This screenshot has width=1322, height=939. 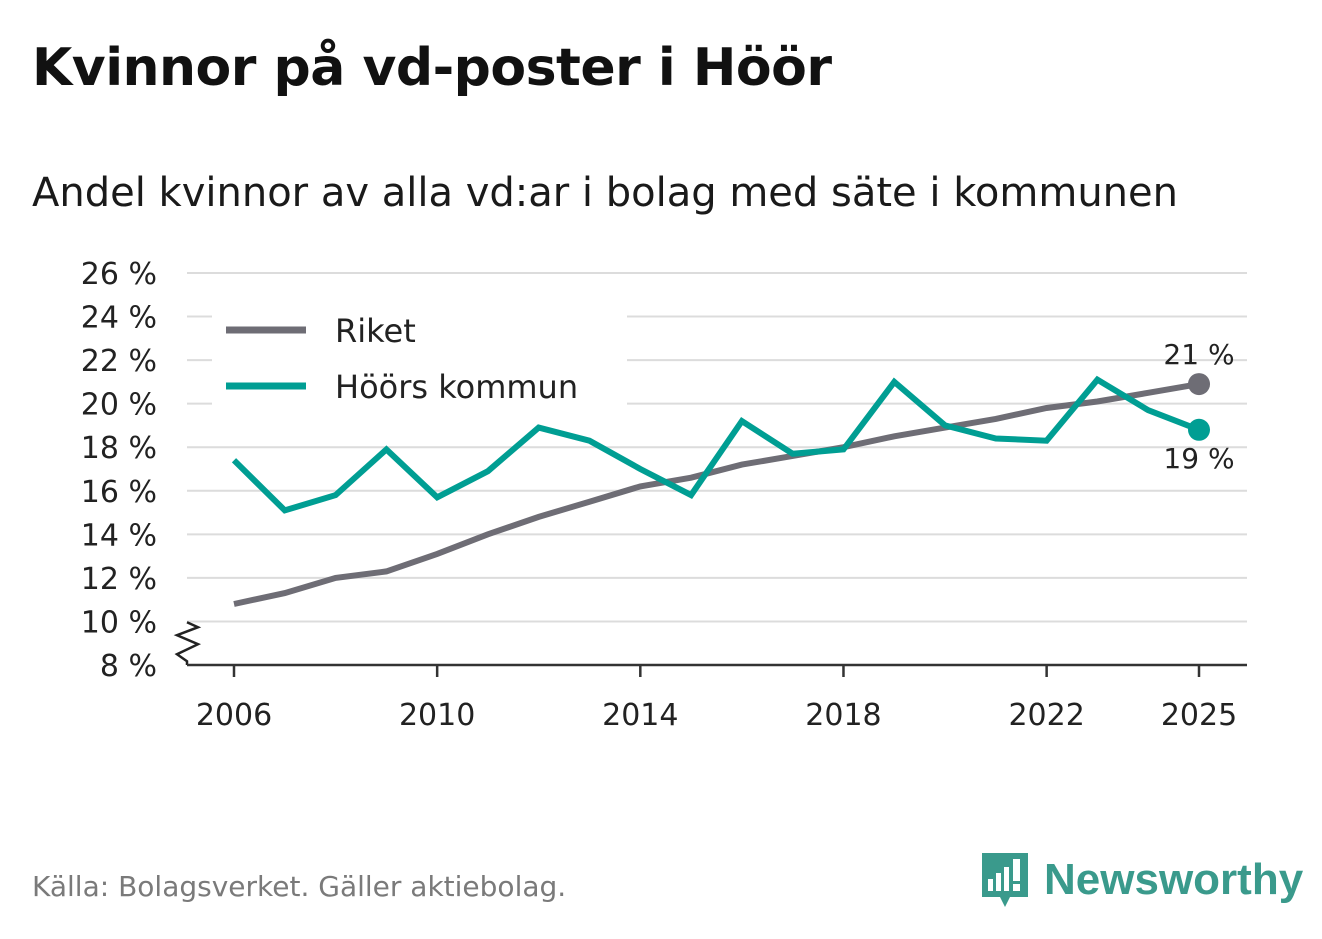 What do you see at coordinates (1198, 406) in the screenshot?
I see `end-labels: 21 % 19 %` at bounding box center [1198, 406].